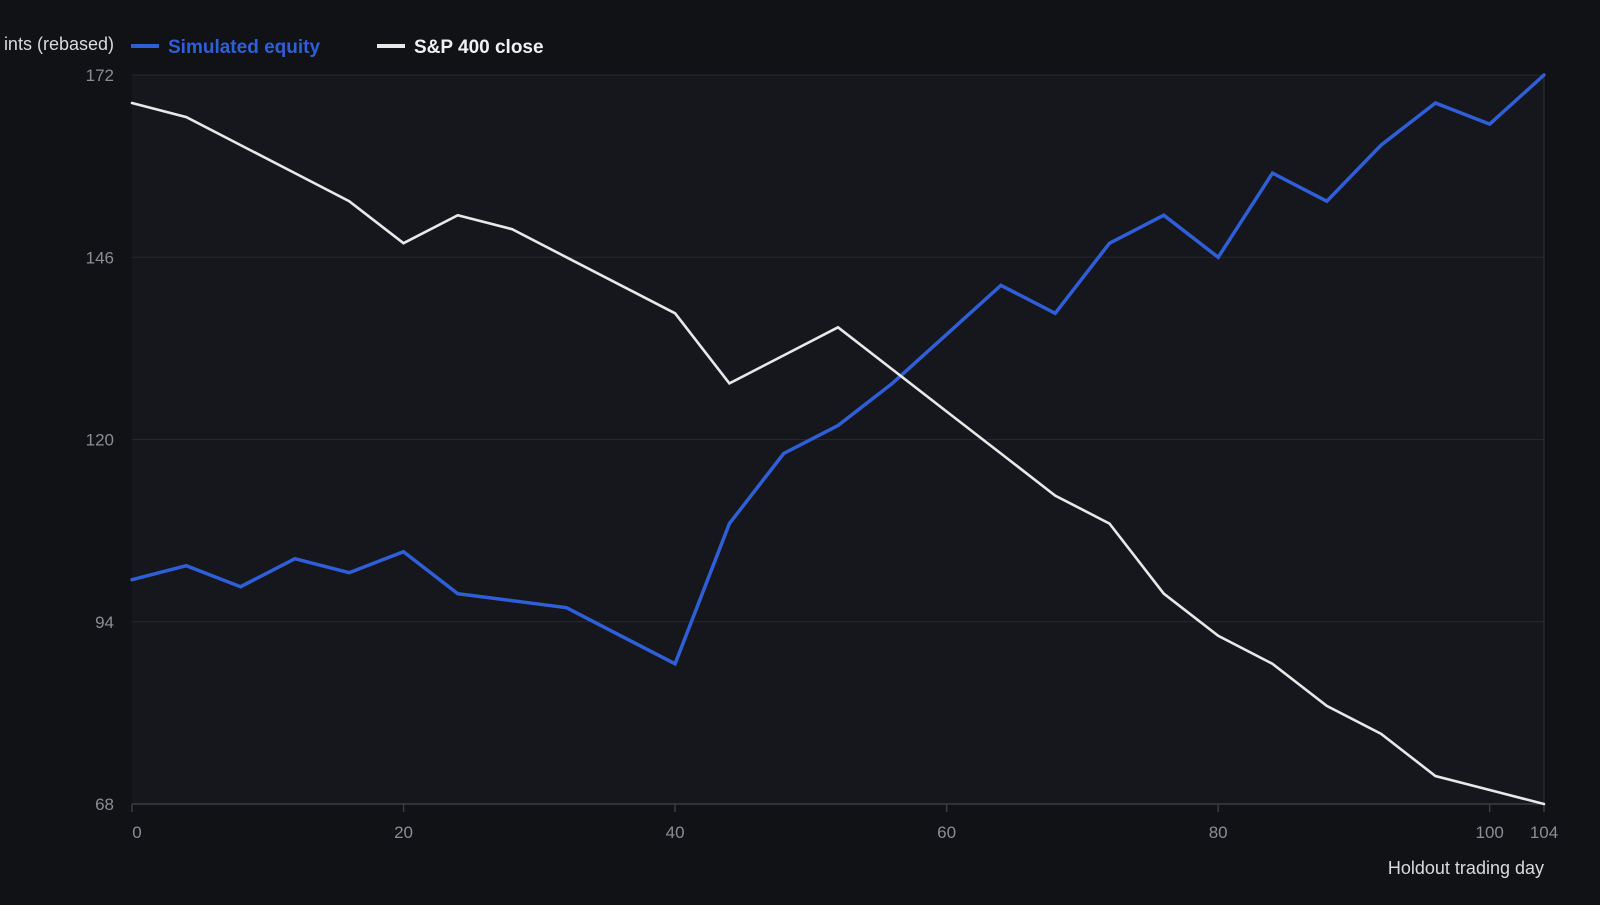 The height and width of the screenshot is (905, 1600). I want to click on y-tick-label-146: 146, so click(100, 257).